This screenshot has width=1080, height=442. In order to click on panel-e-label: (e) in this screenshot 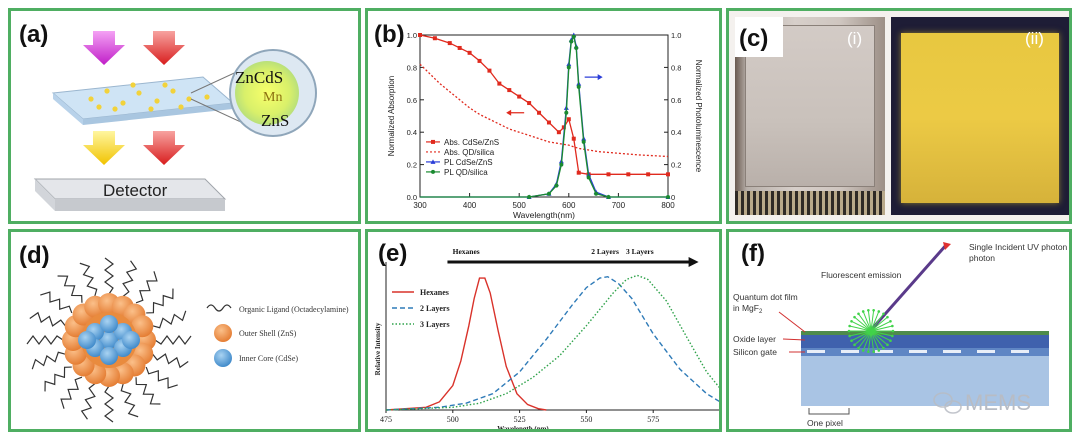, I will do `click(393, 253)`.